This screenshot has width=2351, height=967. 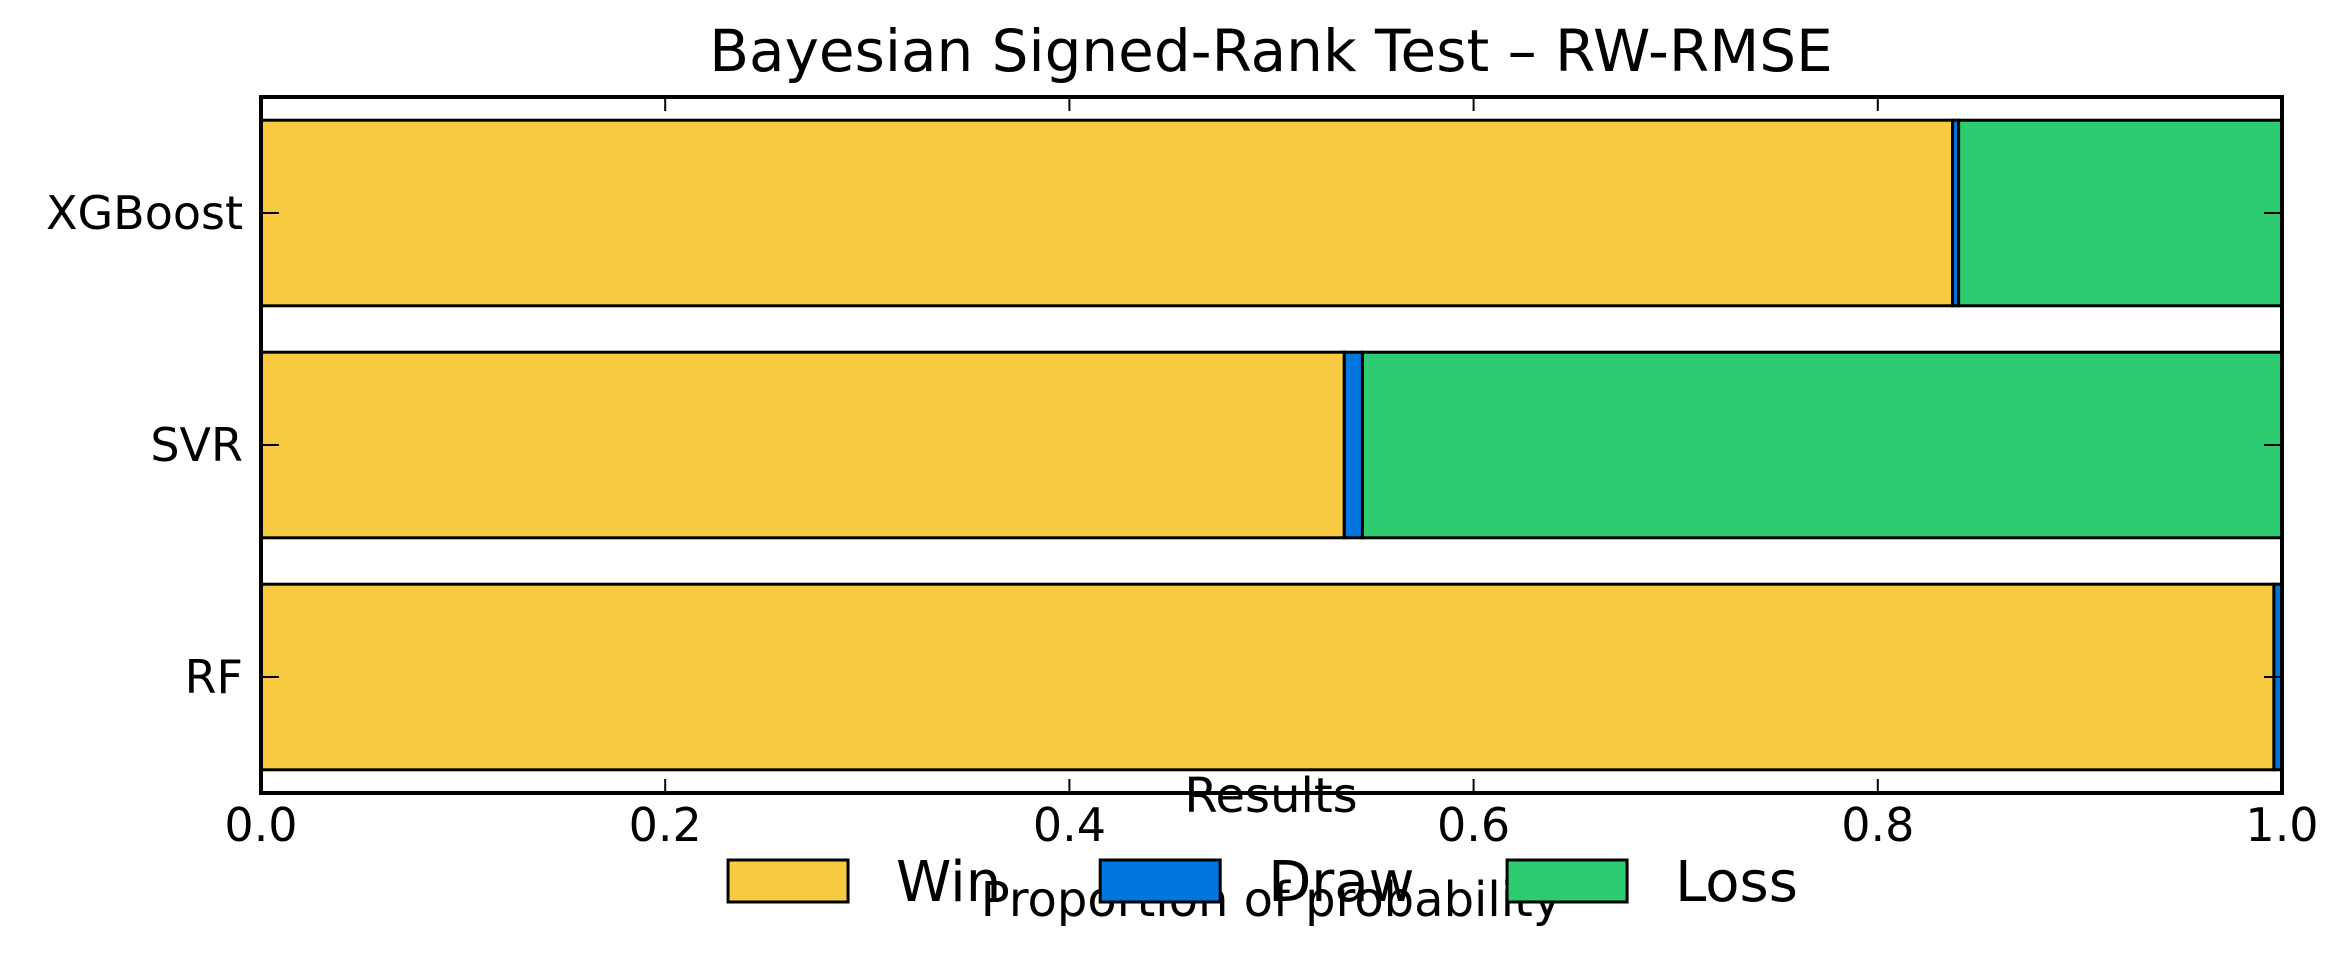 I want to click on legend-label-loss: Loss, so click(x=1736, y=882).